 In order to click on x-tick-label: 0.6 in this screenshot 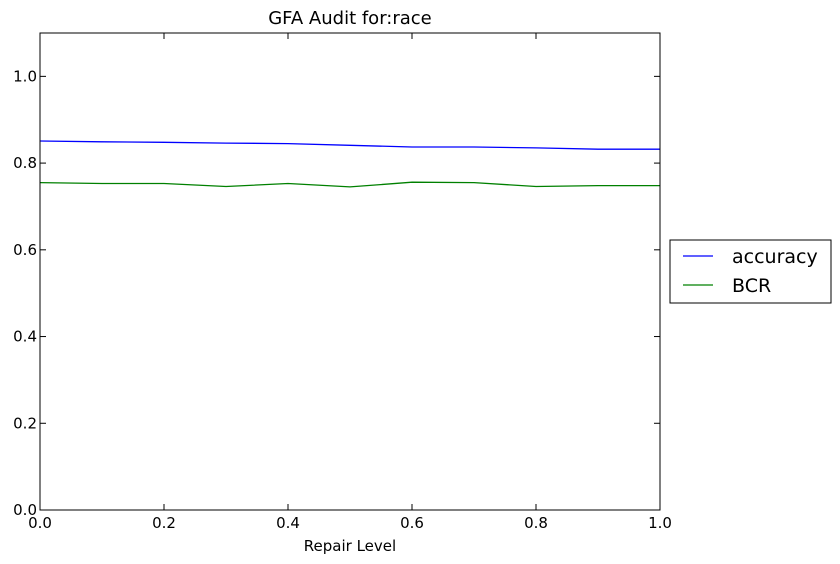, I will do `click(412, 523)`.